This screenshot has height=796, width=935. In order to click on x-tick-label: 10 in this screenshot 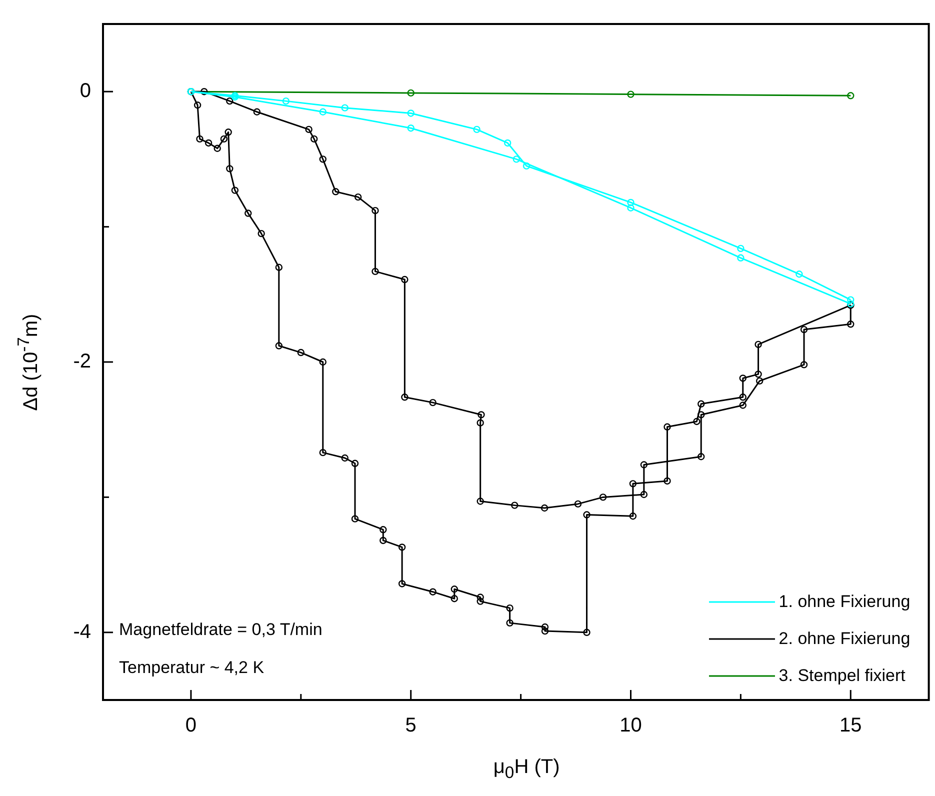, I will do `click(631, 725)`.